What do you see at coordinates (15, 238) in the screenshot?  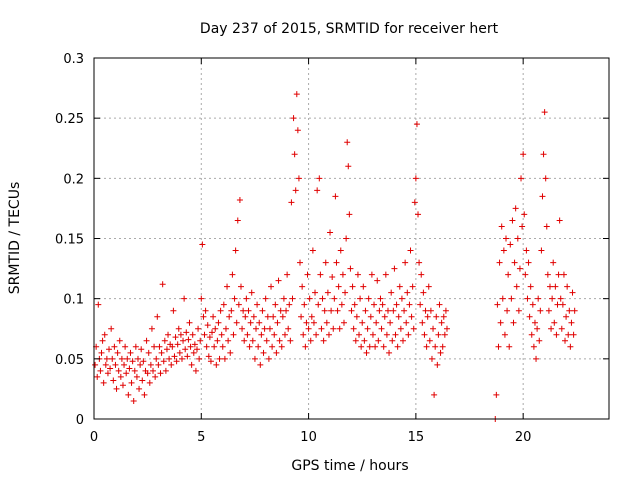 I see `y-axis-label: SRMTID / TECUs` at bounding box center [15, 238].